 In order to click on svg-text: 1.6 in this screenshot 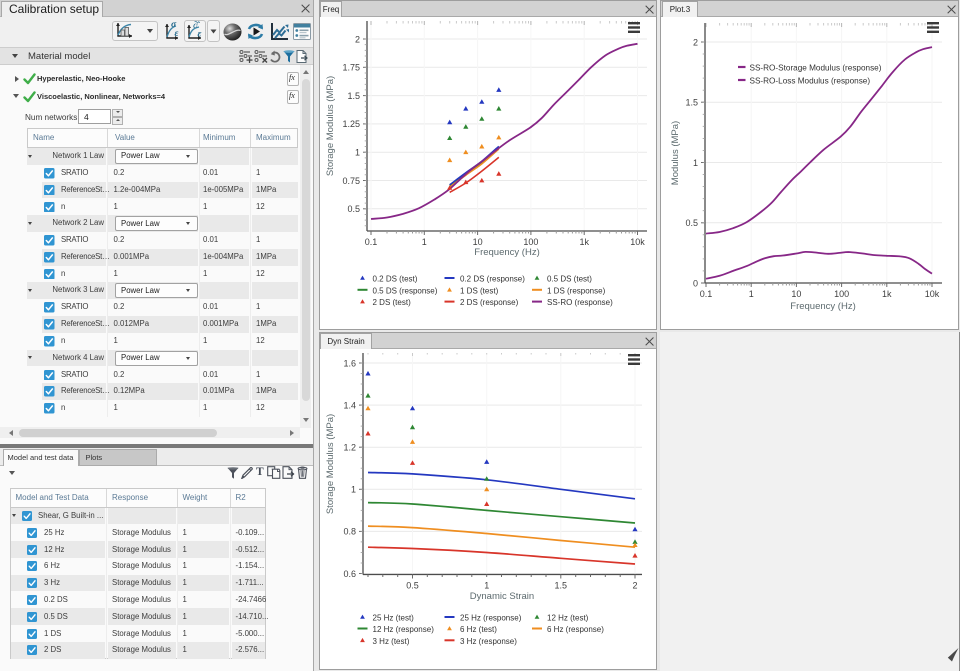, I will do `click(349, 363)`.